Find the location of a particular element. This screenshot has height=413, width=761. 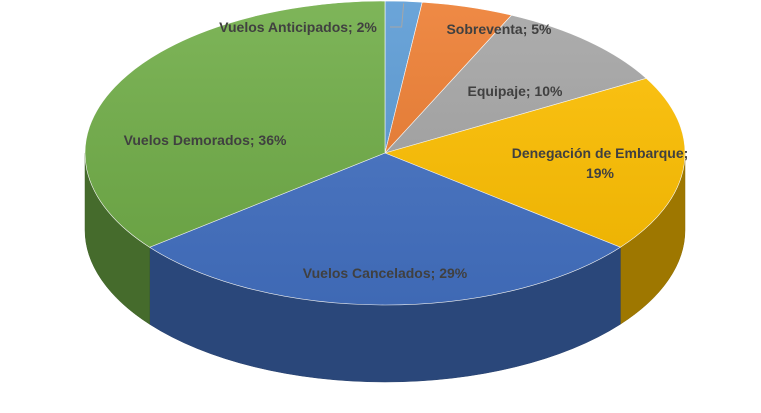

leader-line-vuelos-anticipados is located at coordinates (397, 15).